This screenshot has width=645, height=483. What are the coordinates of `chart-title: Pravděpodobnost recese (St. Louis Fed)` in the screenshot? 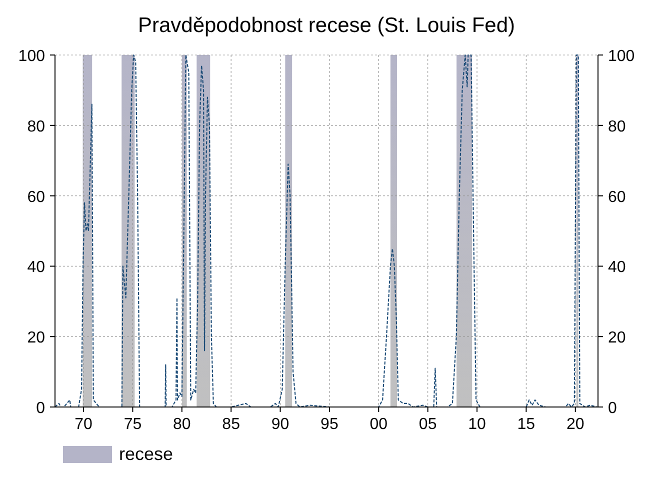 It's located at (327, 25).